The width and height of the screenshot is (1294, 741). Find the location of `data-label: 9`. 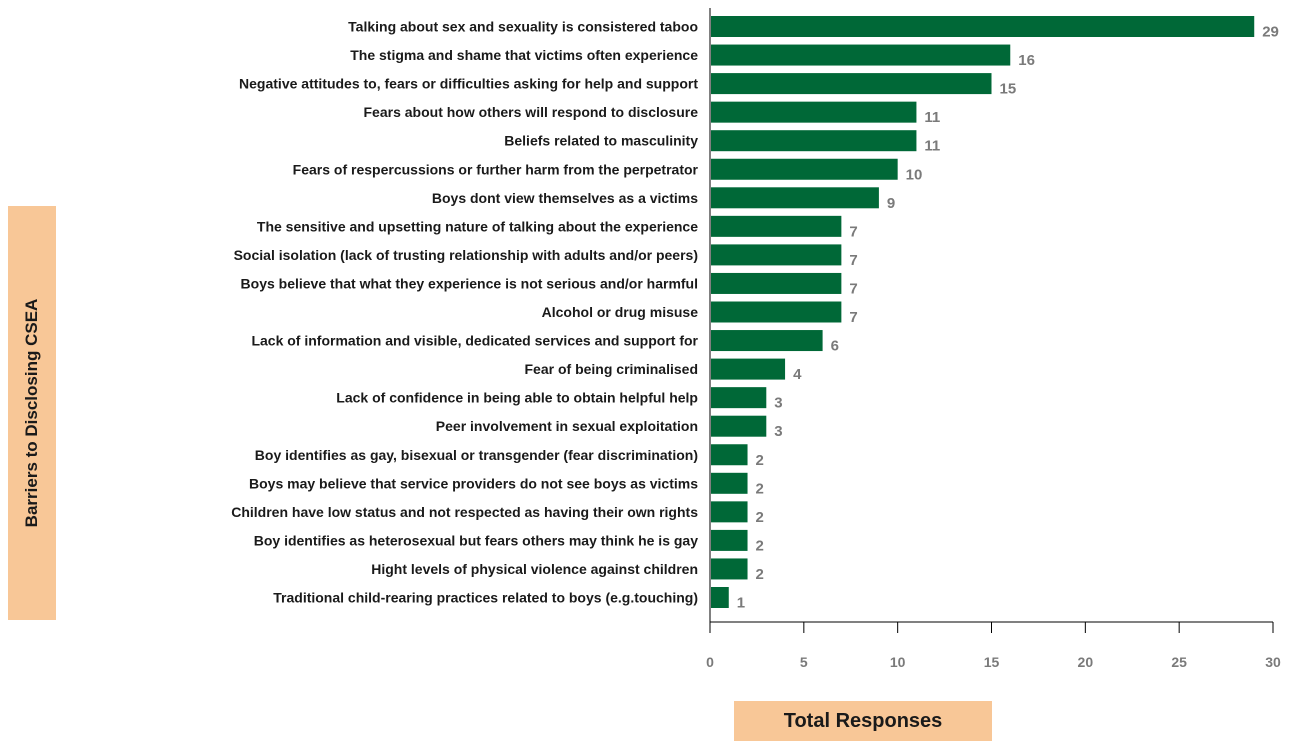

data-label: 9 is located at coordinates (891, 203).